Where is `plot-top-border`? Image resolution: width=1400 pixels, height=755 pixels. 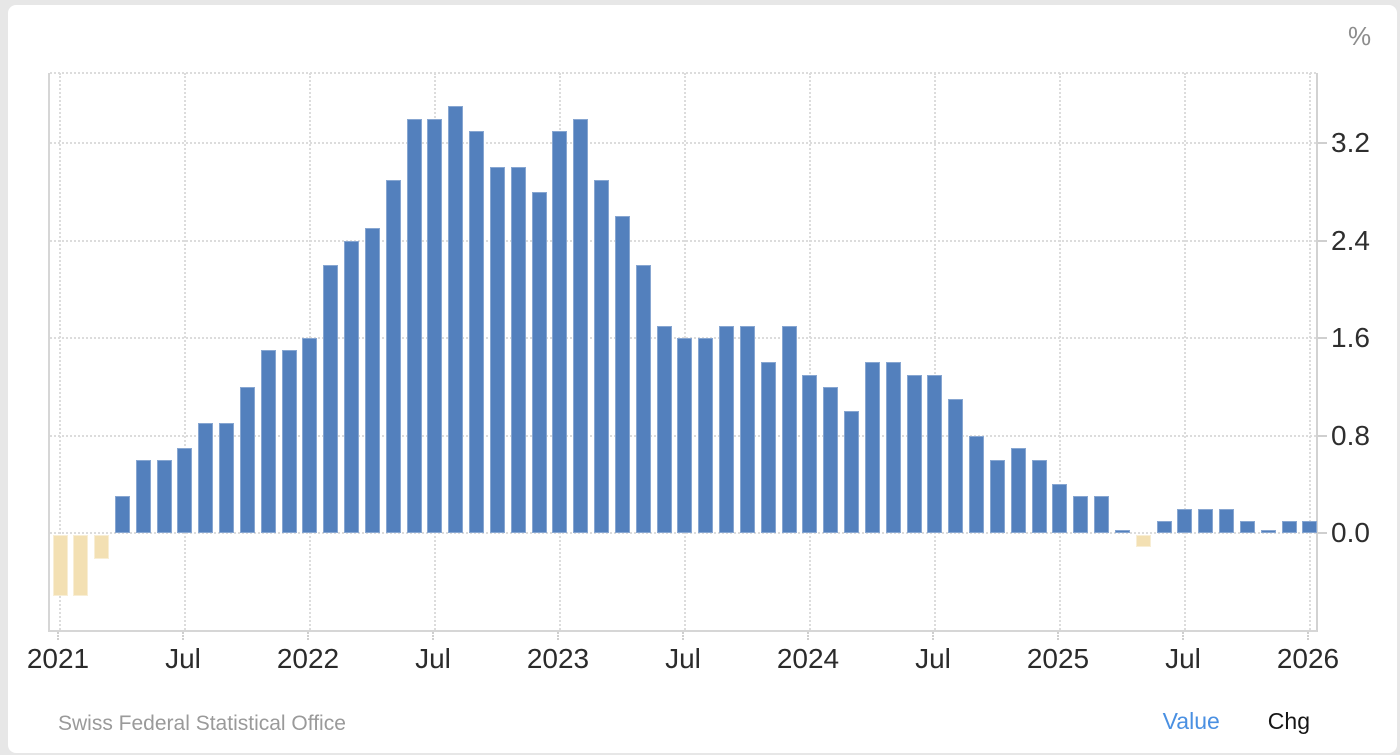 plot-top-border is located at coordinates (683, 73).